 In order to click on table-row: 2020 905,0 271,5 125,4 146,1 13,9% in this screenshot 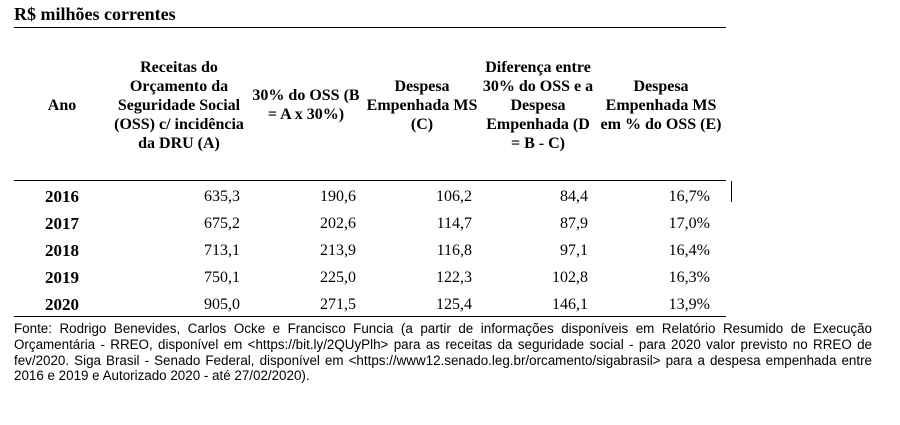, I will do `click(370, 303)`.